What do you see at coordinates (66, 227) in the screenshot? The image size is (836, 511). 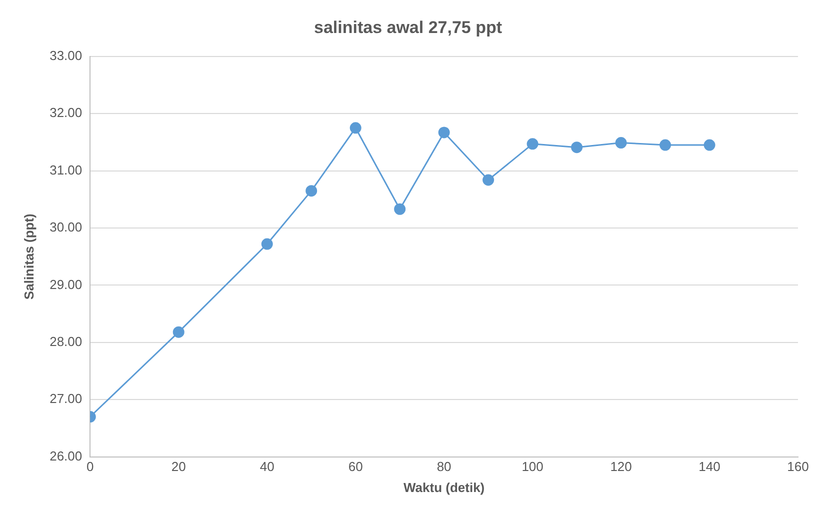 I see `y-tick-label: 30.00` at bounding box center [66, 227].